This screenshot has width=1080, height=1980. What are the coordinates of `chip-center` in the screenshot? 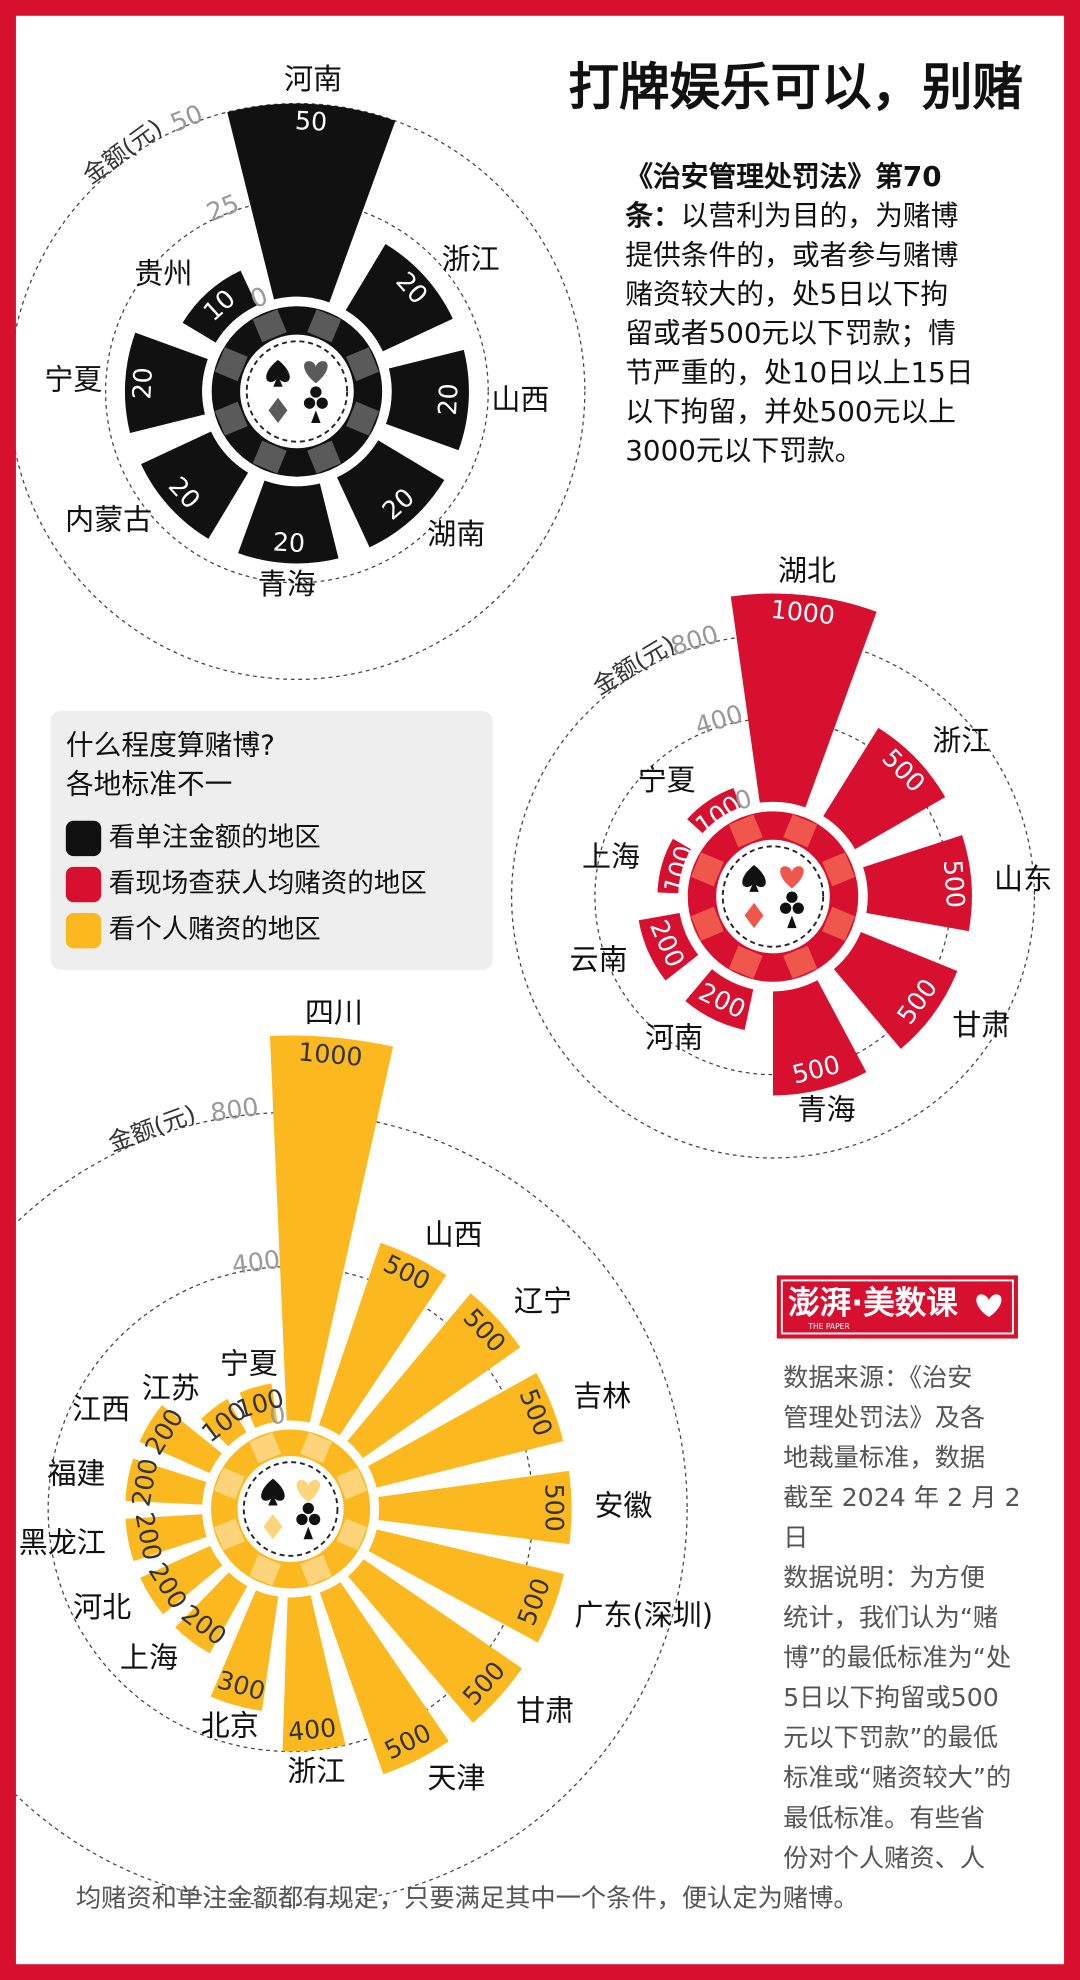 It's located at (297, 391).